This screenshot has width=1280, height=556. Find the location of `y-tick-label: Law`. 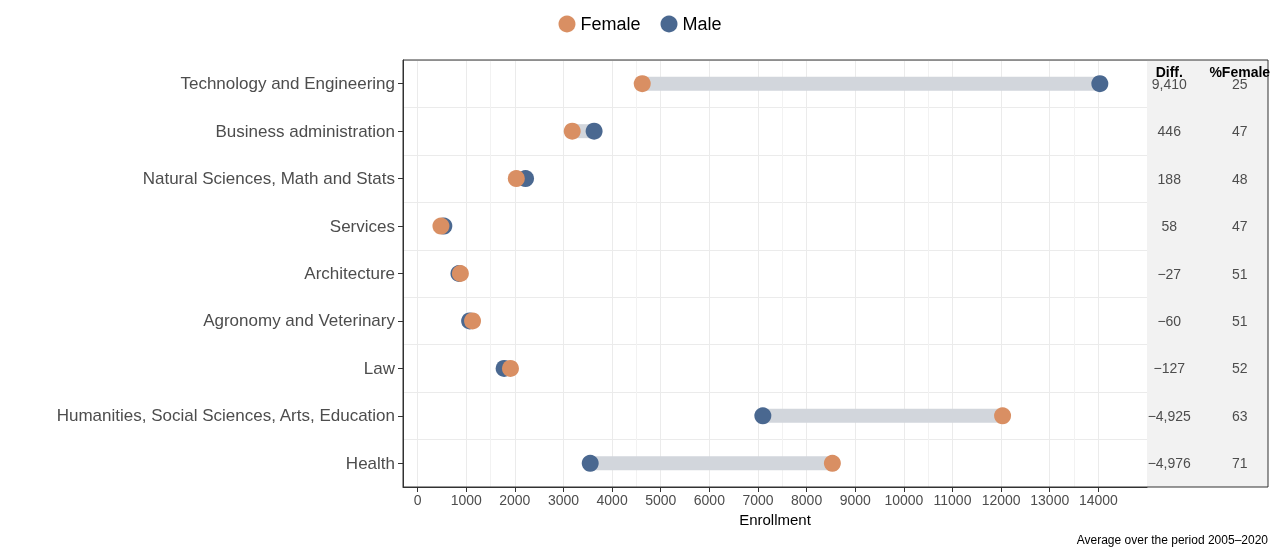

y-tick-label: Law is located at coordinates (379, 368).